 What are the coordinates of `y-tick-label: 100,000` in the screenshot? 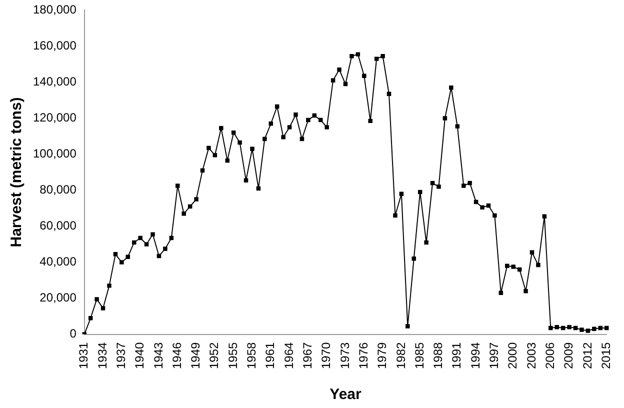 It's located at (54, 153).